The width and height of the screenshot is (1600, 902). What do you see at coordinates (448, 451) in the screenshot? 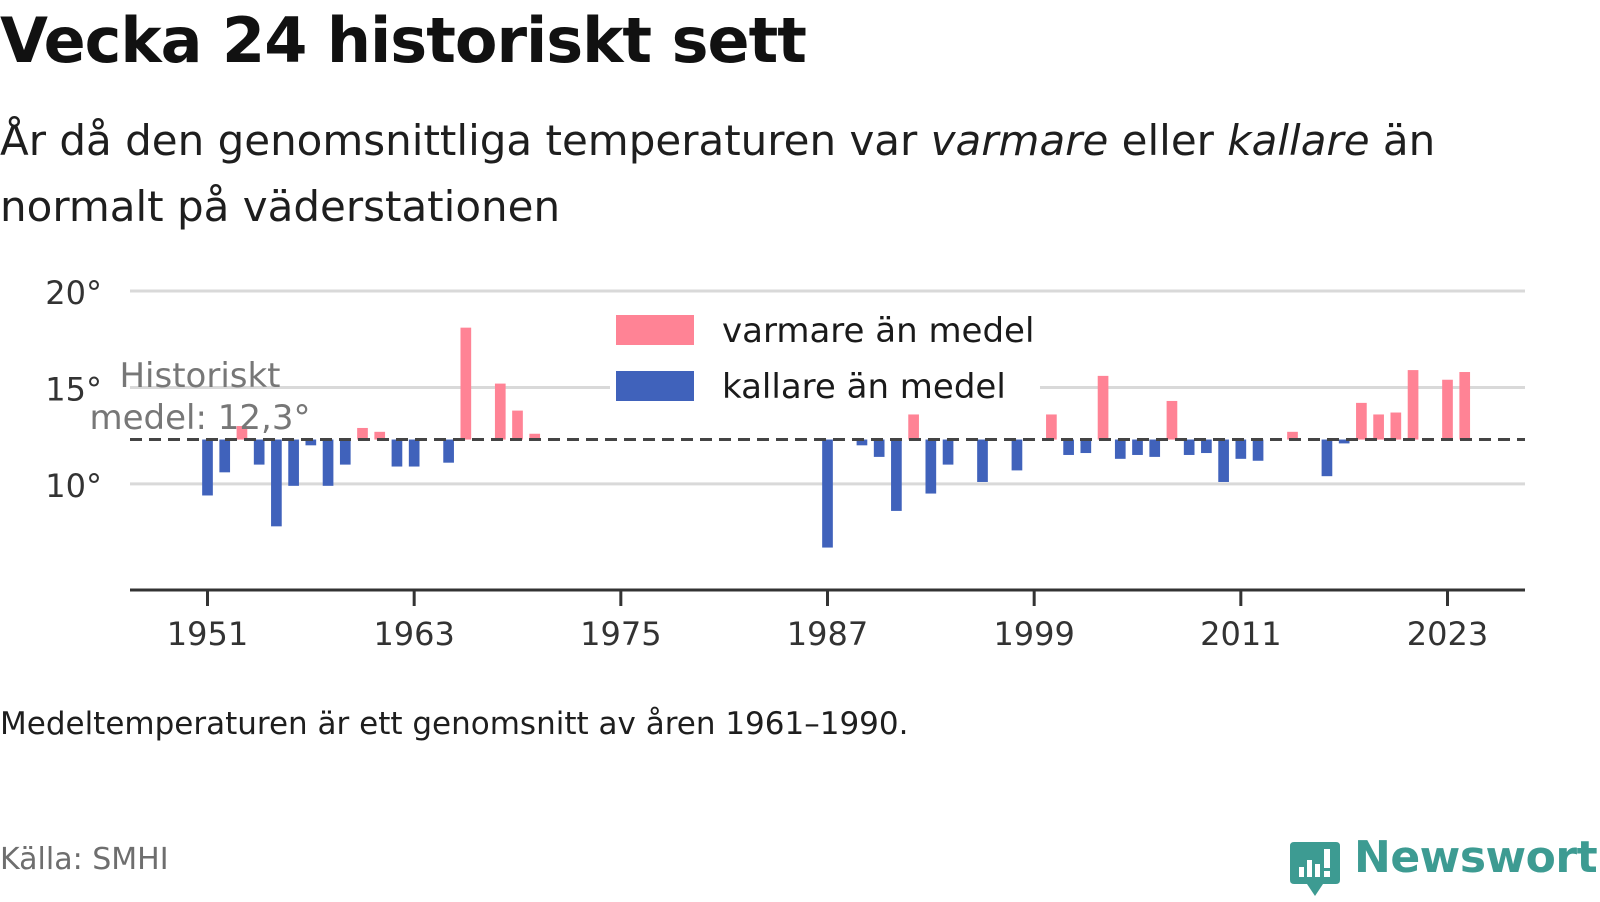
I see `bar-1965` at bounding box center [448, 451].